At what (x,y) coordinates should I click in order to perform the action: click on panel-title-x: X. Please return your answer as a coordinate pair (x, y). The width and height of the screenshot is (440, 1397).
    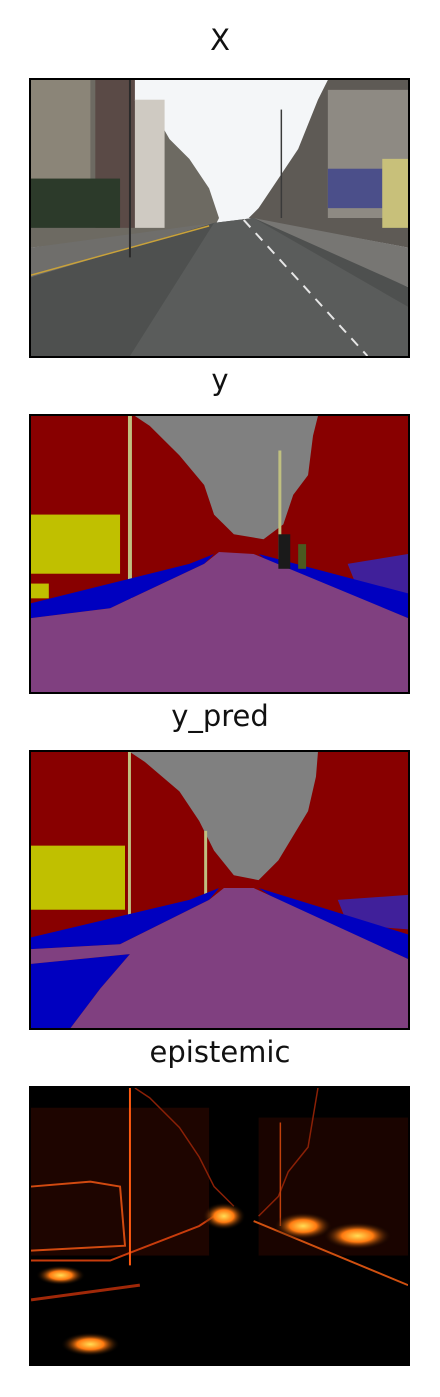
    Looking at the image, I should click on (220, 40).